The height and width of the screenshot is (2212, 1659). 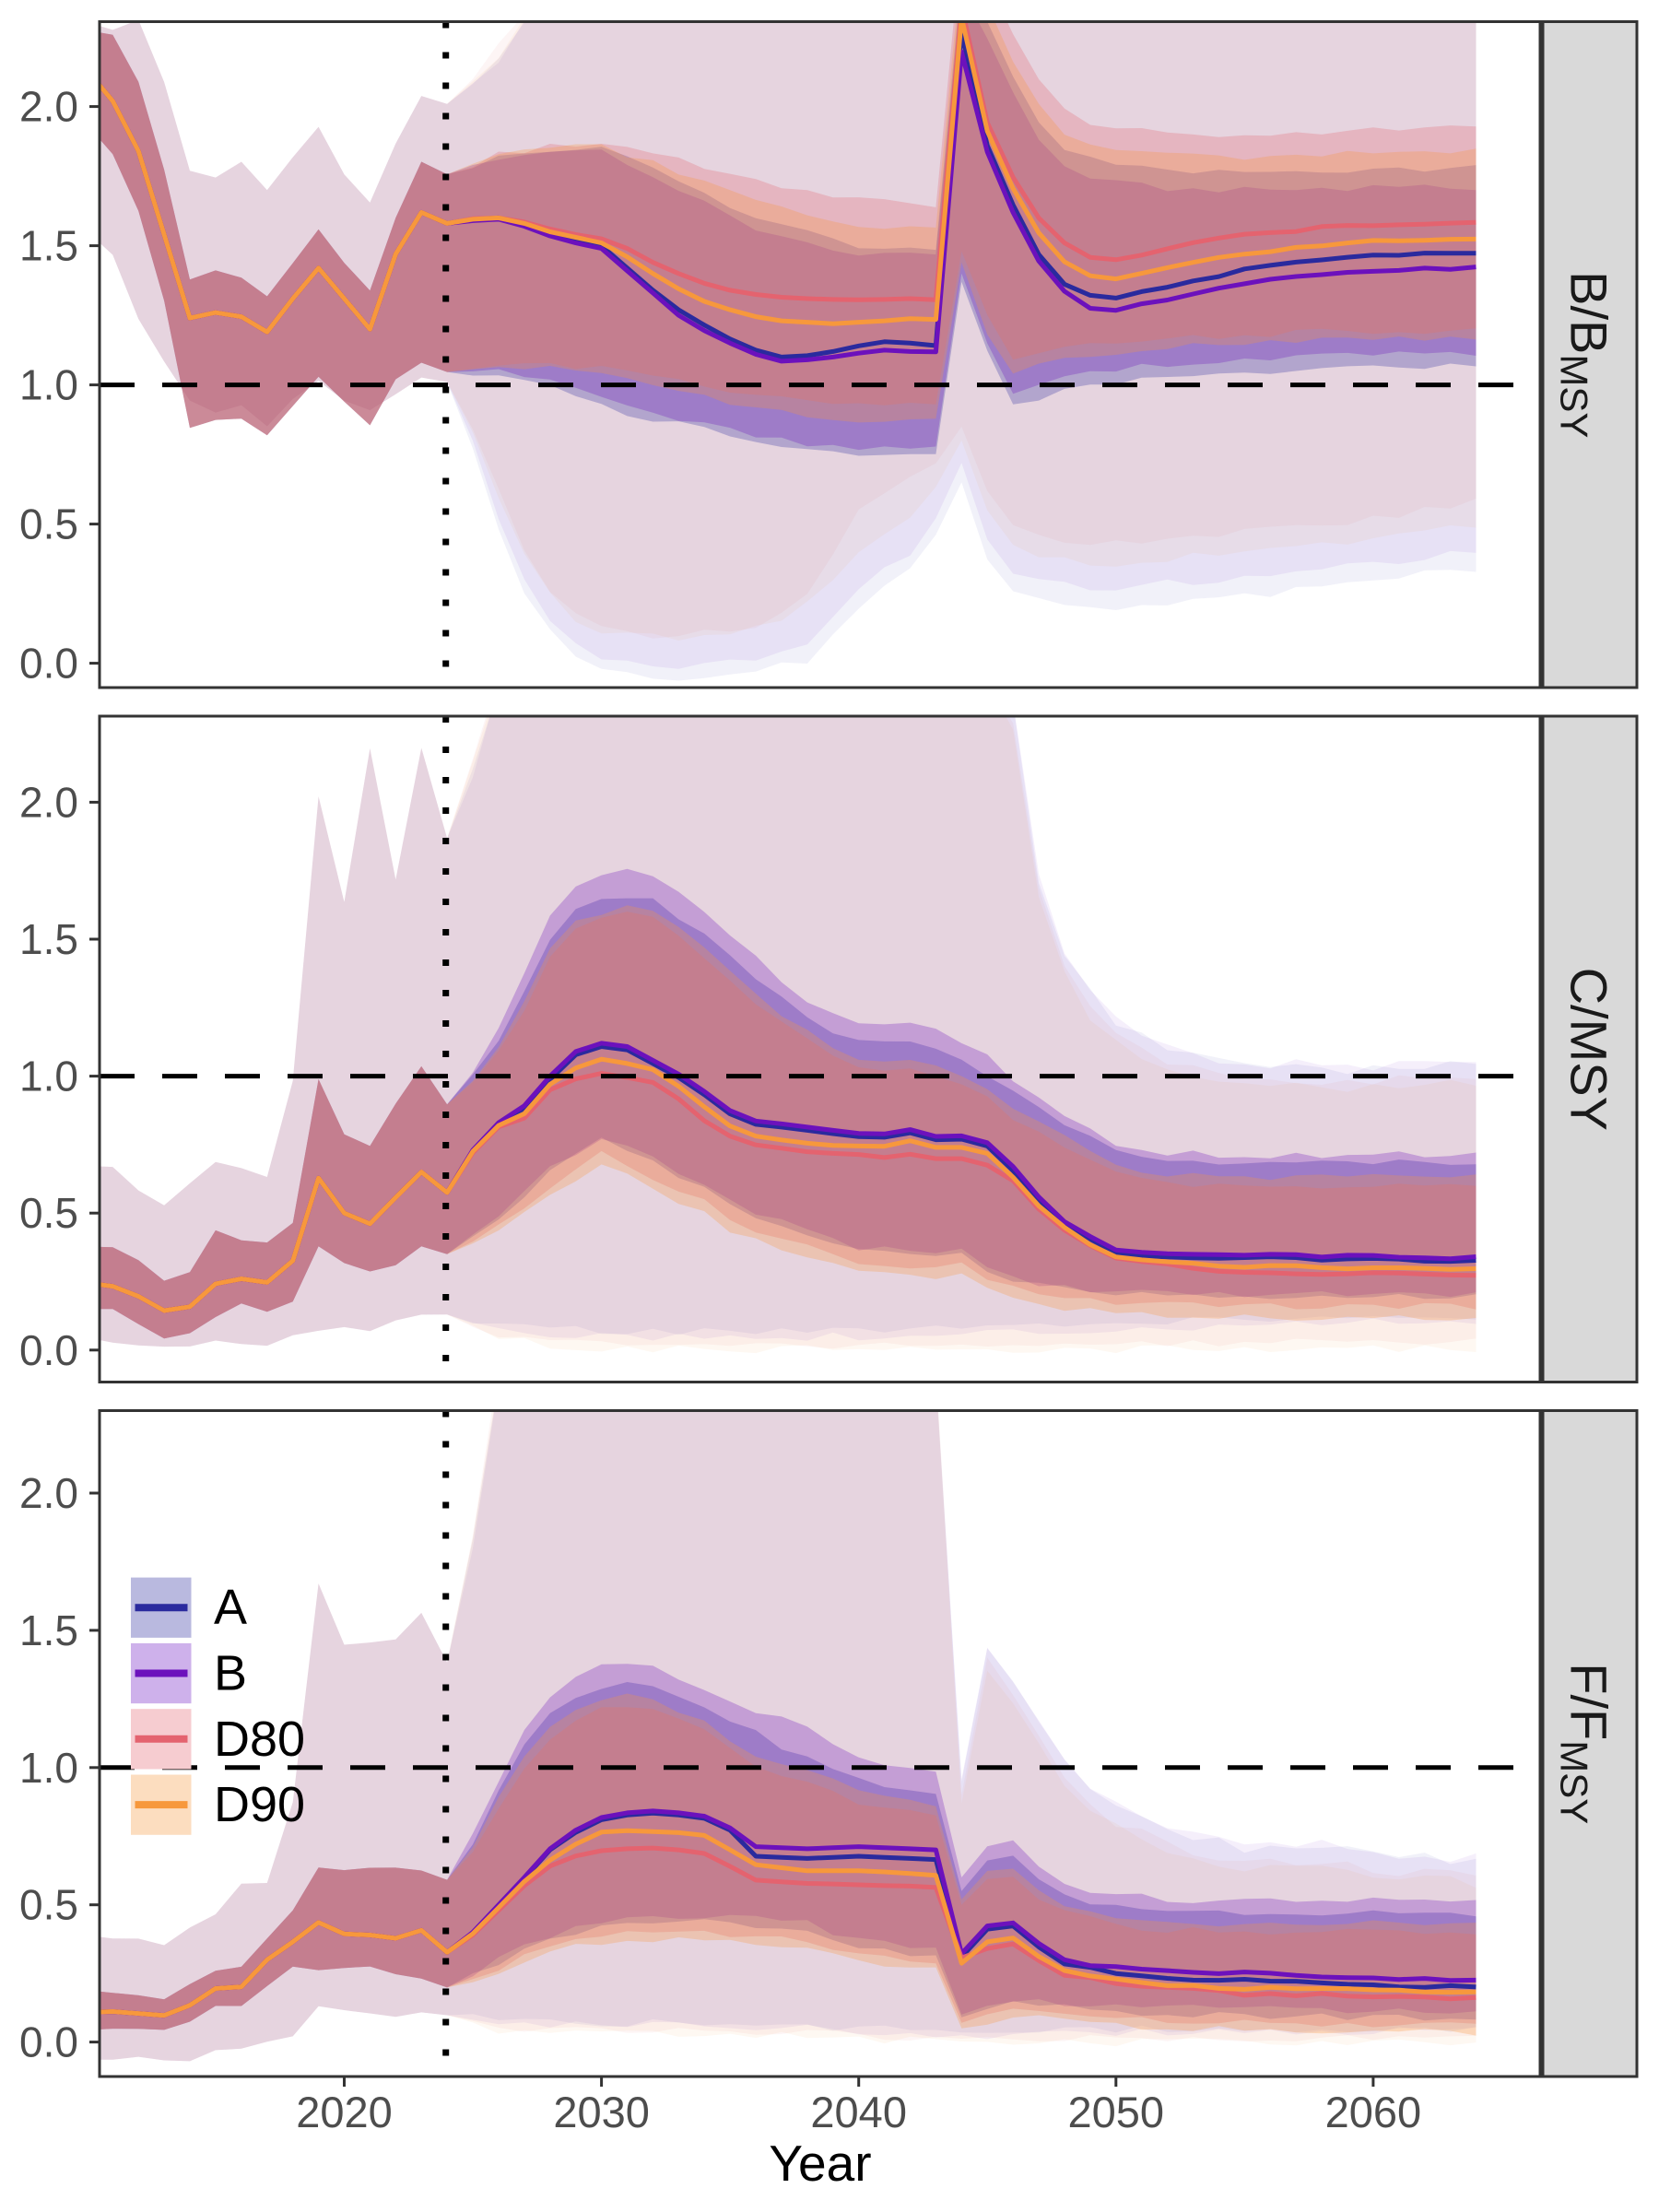 I want to click on svg-text: 2060, so click(x=1373, y=2112).